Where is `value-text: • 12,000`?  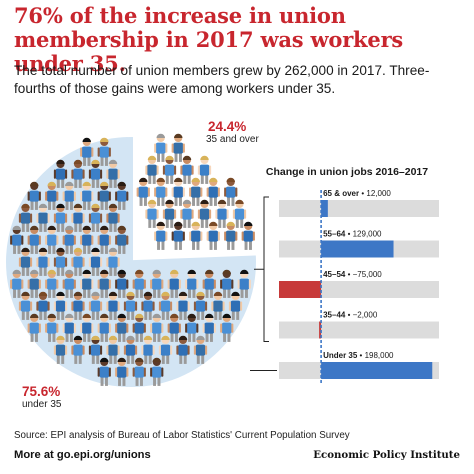
value-text: • 12,000 is located at coordinates (375, 193).